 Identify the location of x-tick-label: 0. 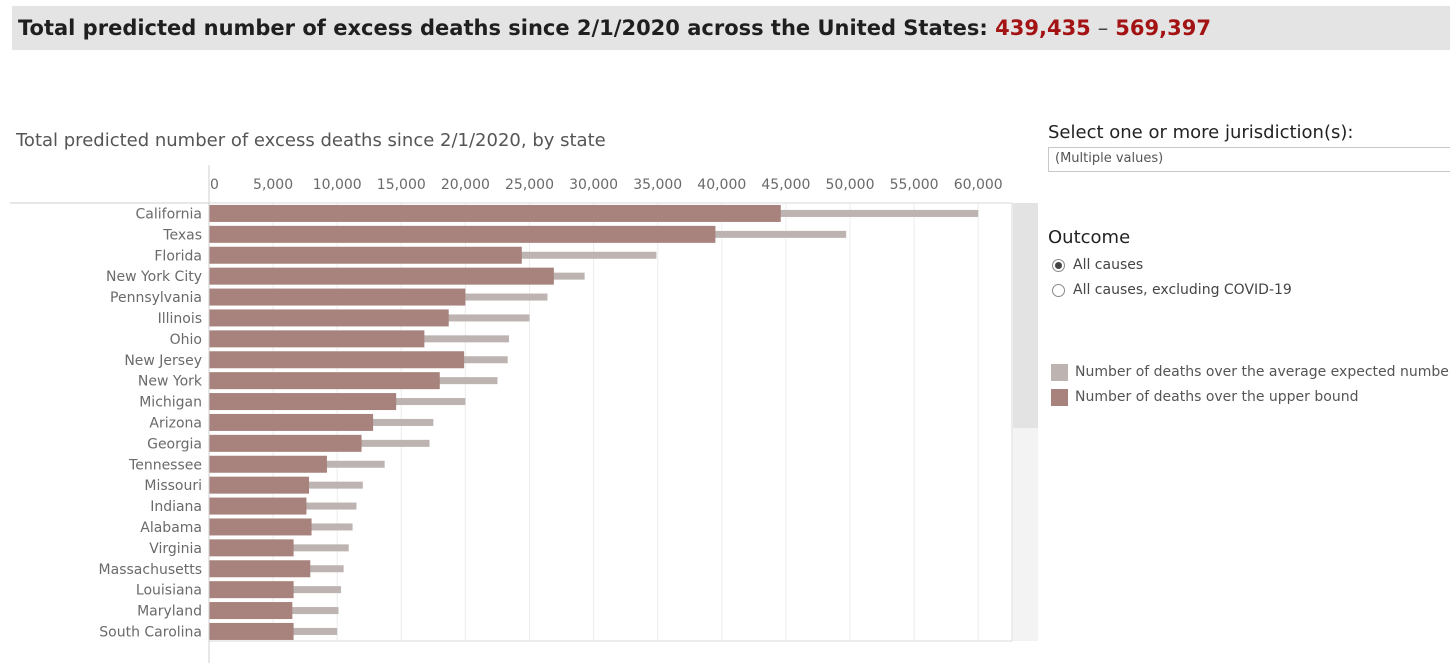
(214, 185).